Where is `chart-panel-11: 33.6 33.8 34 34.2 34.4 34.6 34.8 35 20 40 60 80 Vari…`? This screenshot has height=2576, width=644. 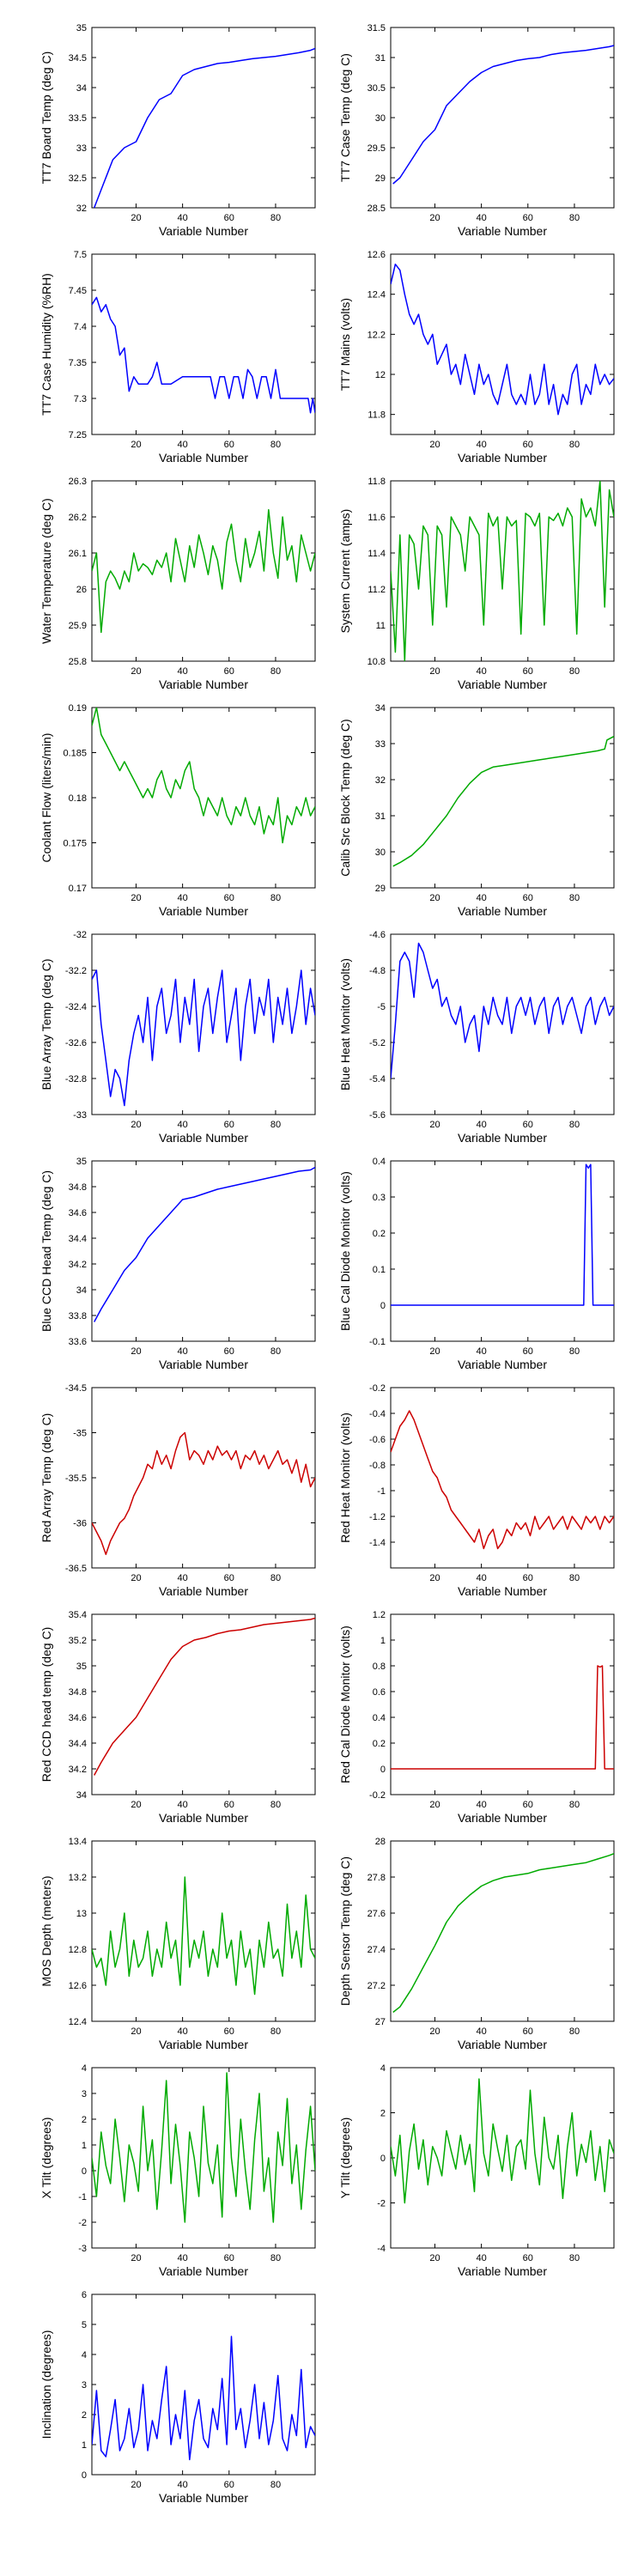 chart-panel-11: 33.6 33.8 34 34.2 34.4 34.6 34.8 35 20 40 60 80 Vari… is located at coordinates (177, 1264).